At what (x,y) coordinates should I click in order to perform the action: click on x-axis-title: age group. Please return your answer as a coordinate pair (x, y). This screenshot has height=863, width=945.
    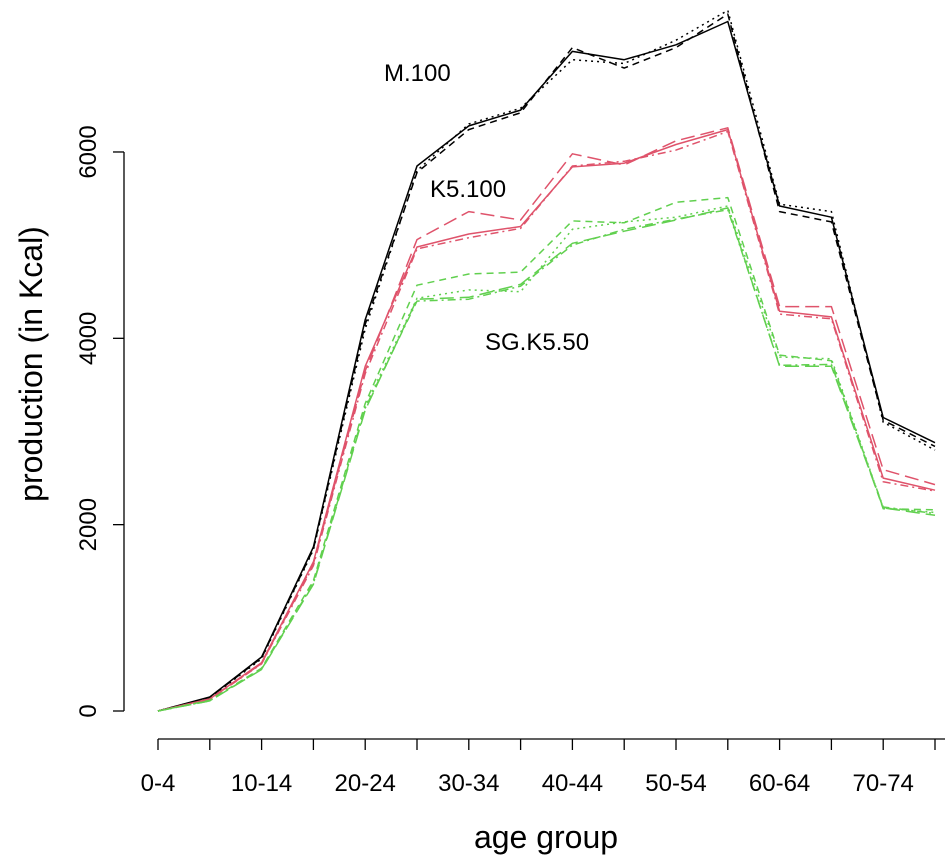
    Looking at the image, I should click on (546, 837).